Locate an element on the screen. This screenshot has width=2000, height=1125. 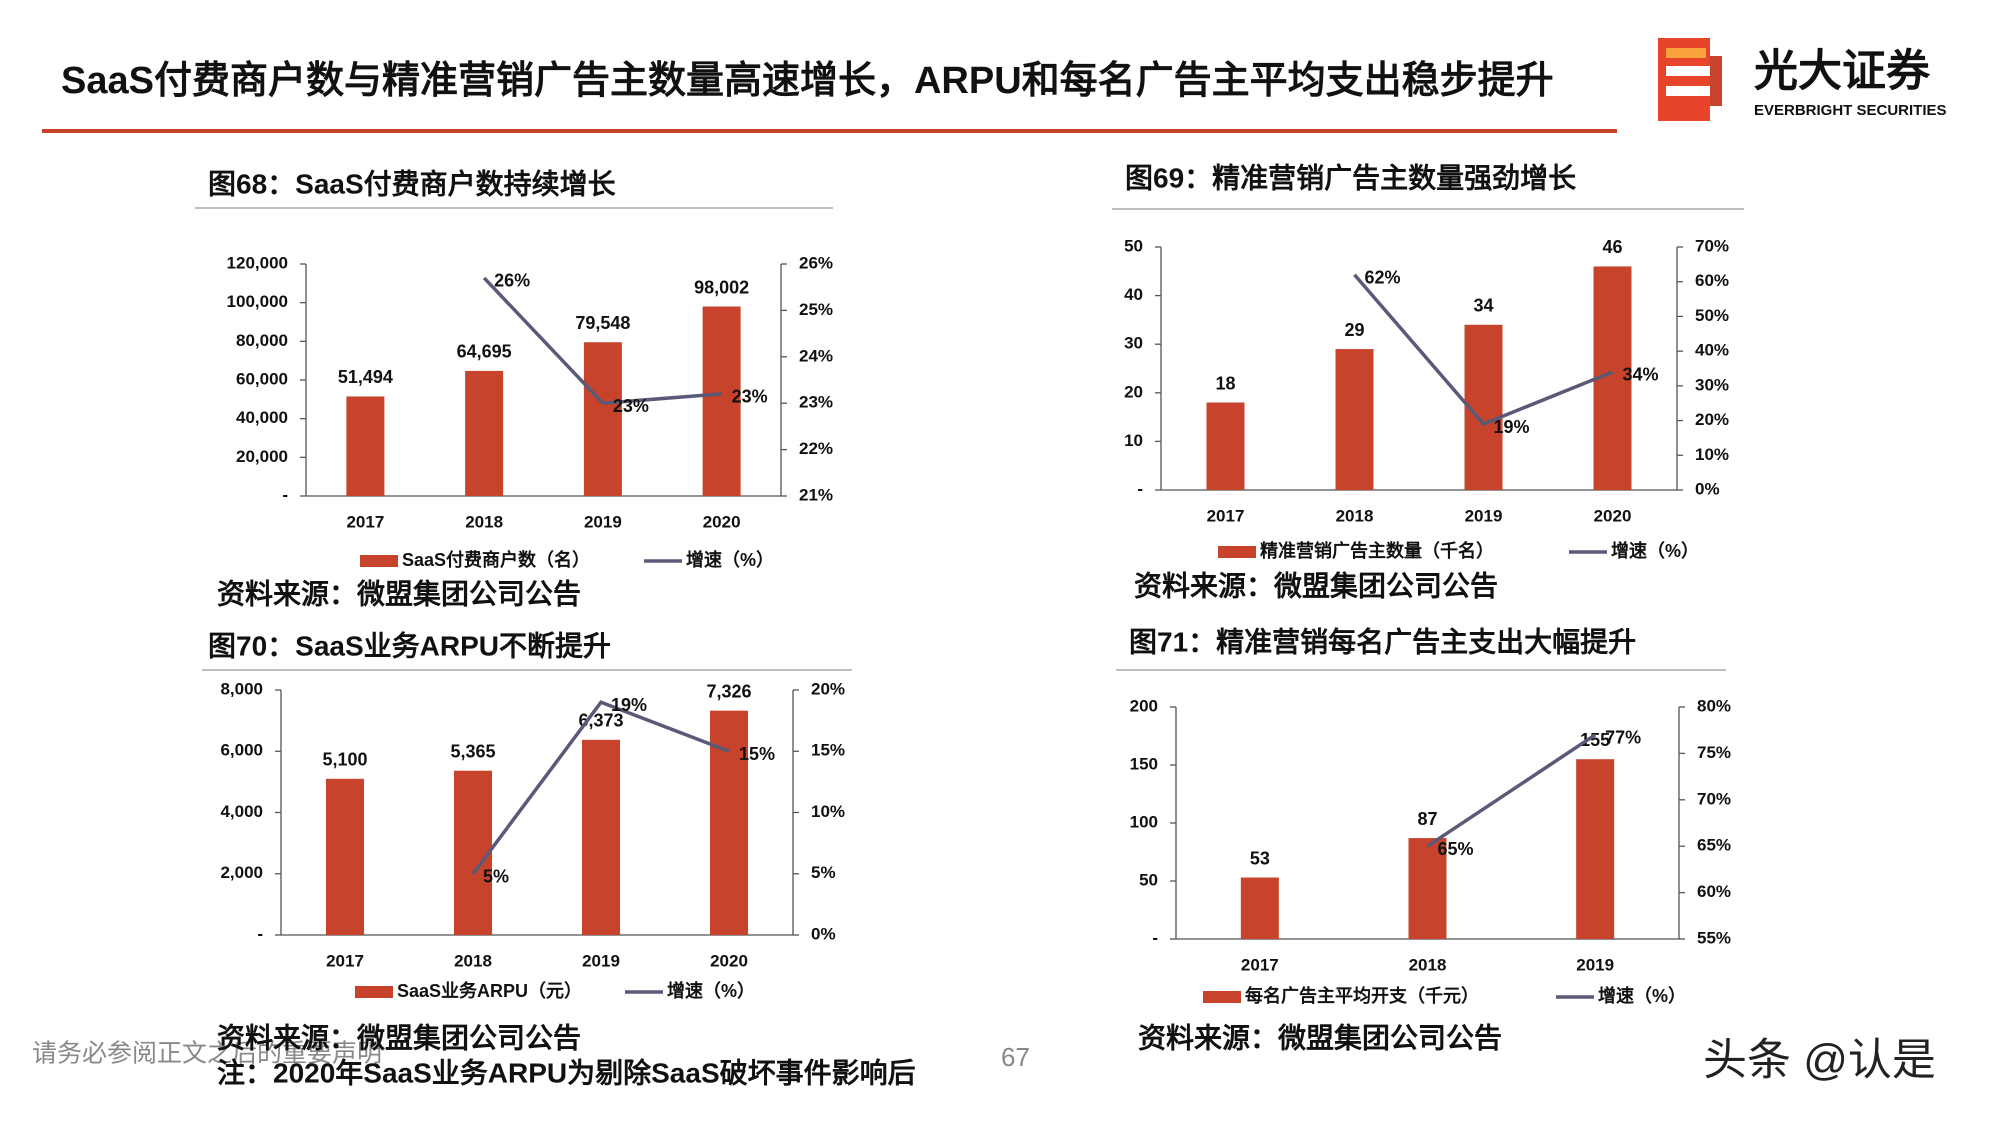
y2-tick-label: 0% is located at coordinates (1707, 488).